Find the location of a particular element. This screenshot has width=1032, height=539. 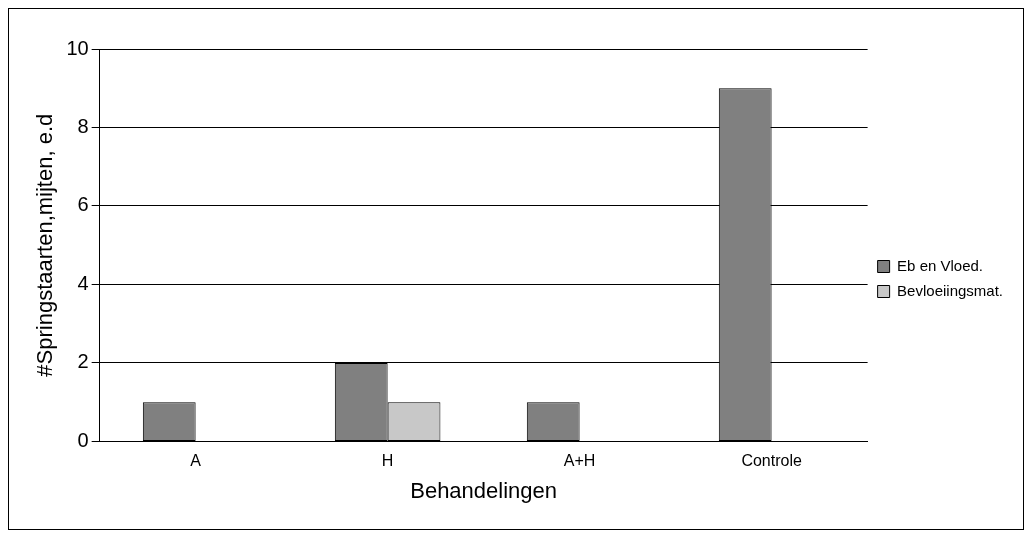

legend-label: Bevloeiingsmat. is located at coordinates (950, 290).